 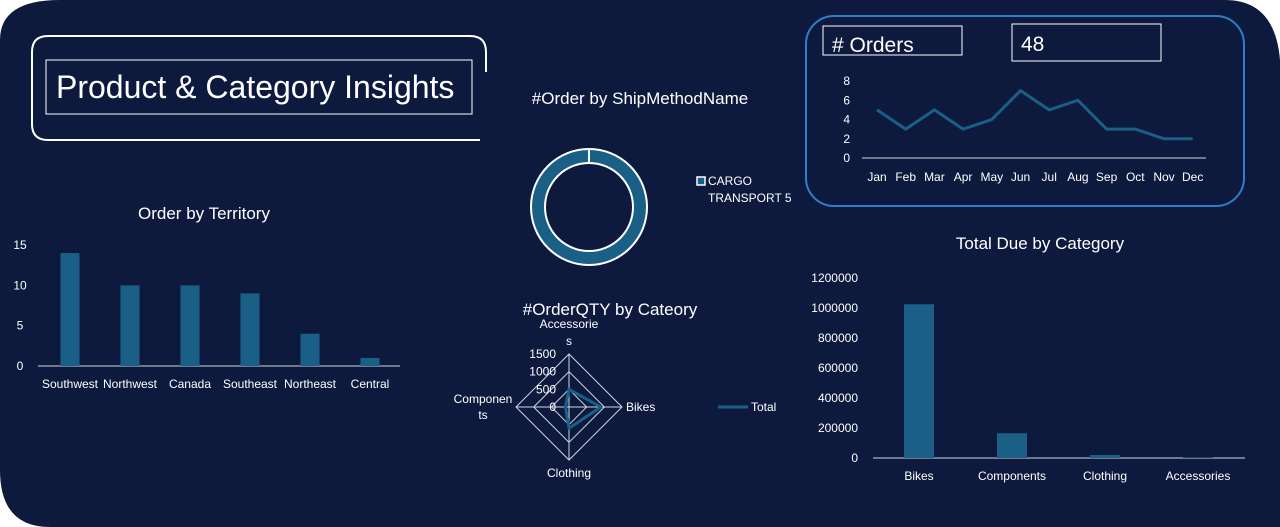 I want to click on ship-method-title: #Order by ShipMethodName, so click(x=640, y=98).